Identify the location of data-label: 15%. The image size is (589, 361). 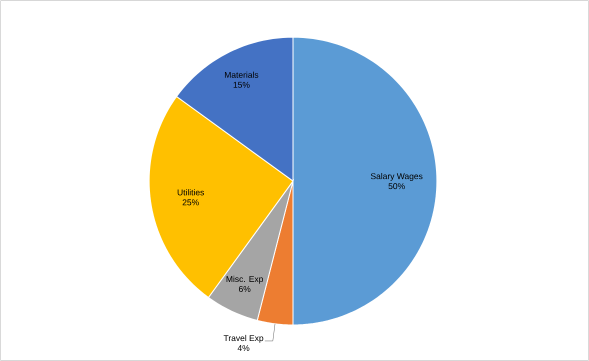
(242, 85).